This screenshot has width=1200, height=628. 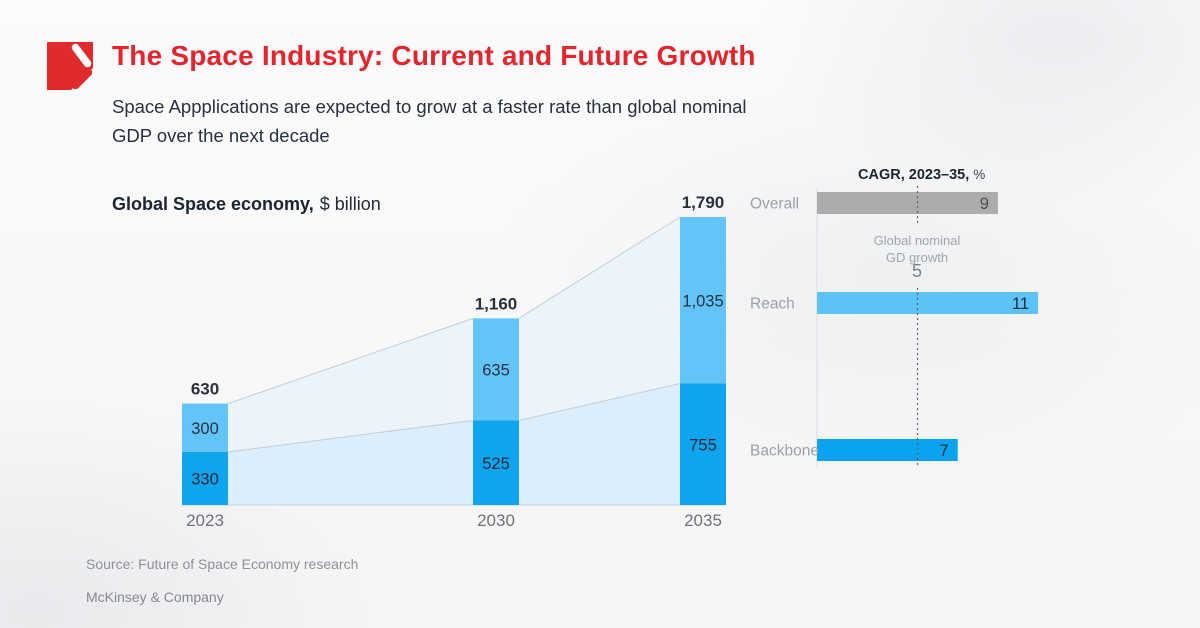 I want to click on cagr-value-backbone: 7, so click(x=944, y=451).